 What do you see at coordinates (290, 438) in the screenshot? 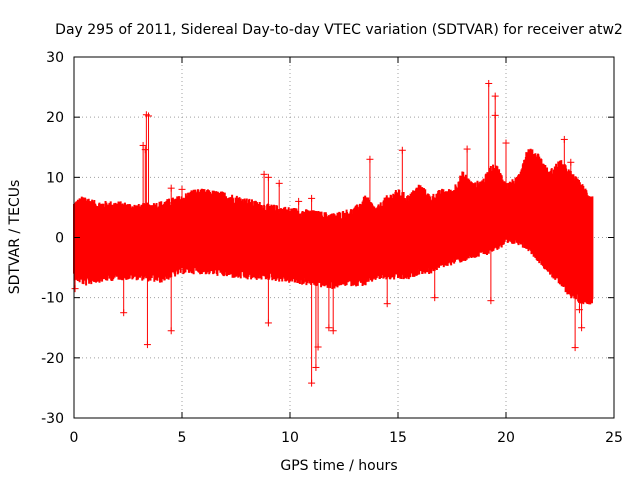
I see `x-tick-label: 10` at bounding box center [290, 438].